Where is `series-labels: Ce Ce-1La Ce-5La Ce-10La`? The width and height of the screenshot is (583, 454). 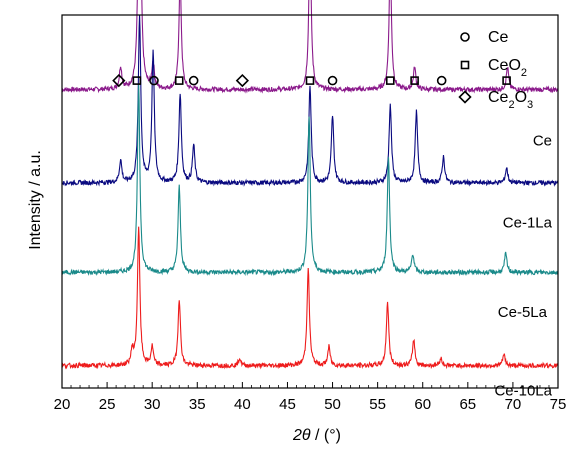 series-labels: Ce Ce-1La Ce-5La Ce-10La is located at coordinates (523, 266).